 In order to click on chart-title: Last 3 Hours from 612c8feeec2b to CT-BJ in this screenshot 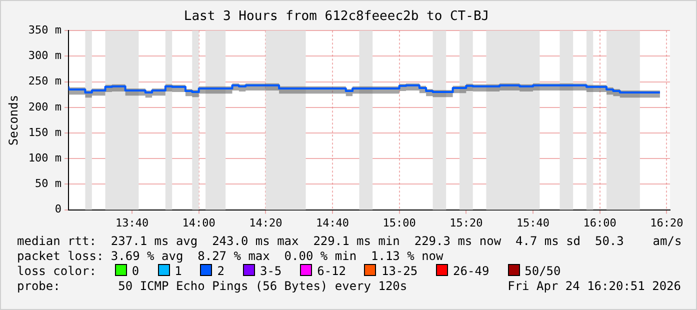, I will do `click(337, 16)`.